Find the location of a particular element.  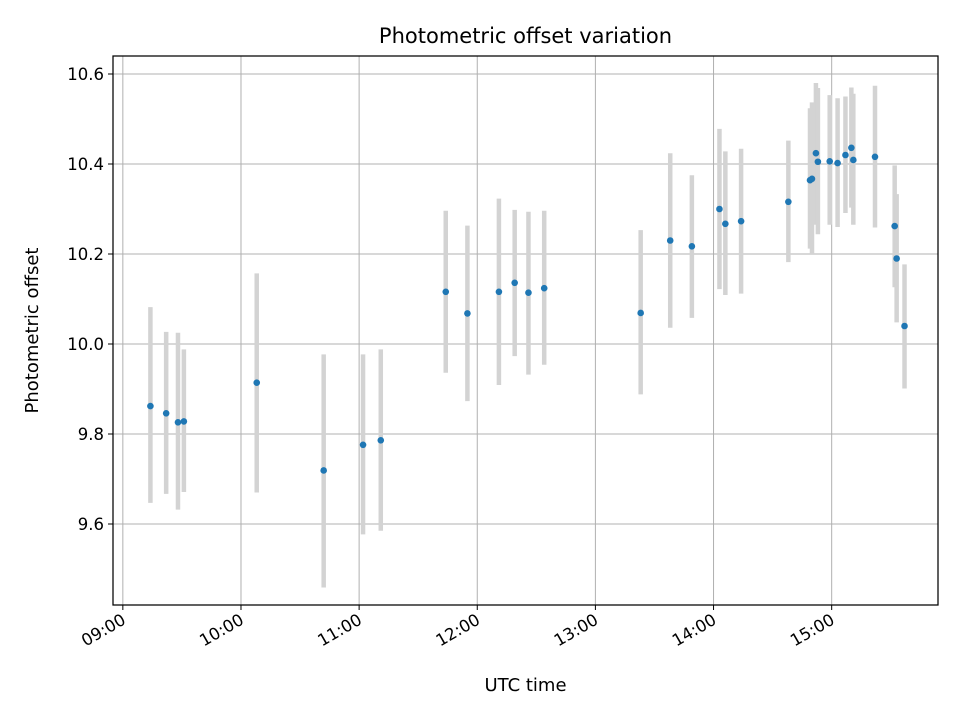

y-tick-label: 9.8 is located at coordinates (91, 434).